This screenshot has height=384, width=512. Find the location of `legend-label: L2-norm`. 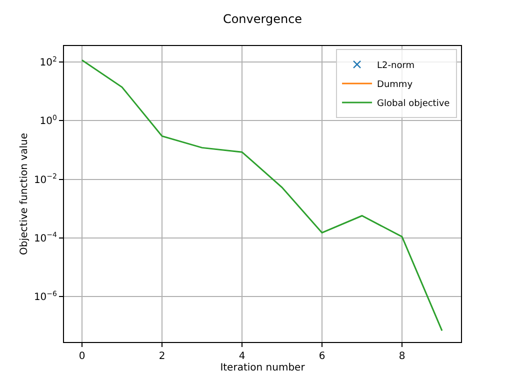

legend-label: L2-norm is located at coordinates (396, 65).